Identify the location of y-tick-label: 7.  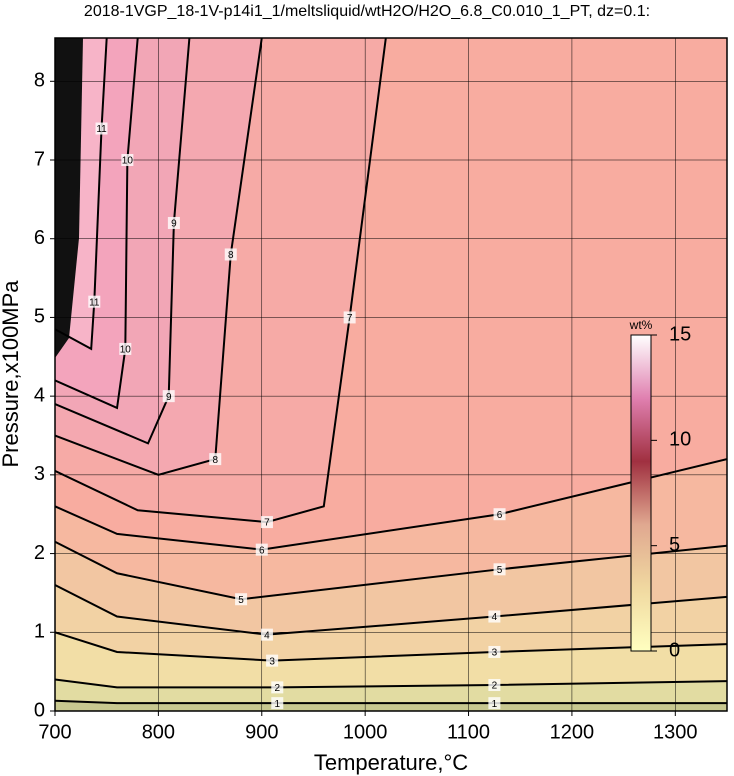
(39, 159).